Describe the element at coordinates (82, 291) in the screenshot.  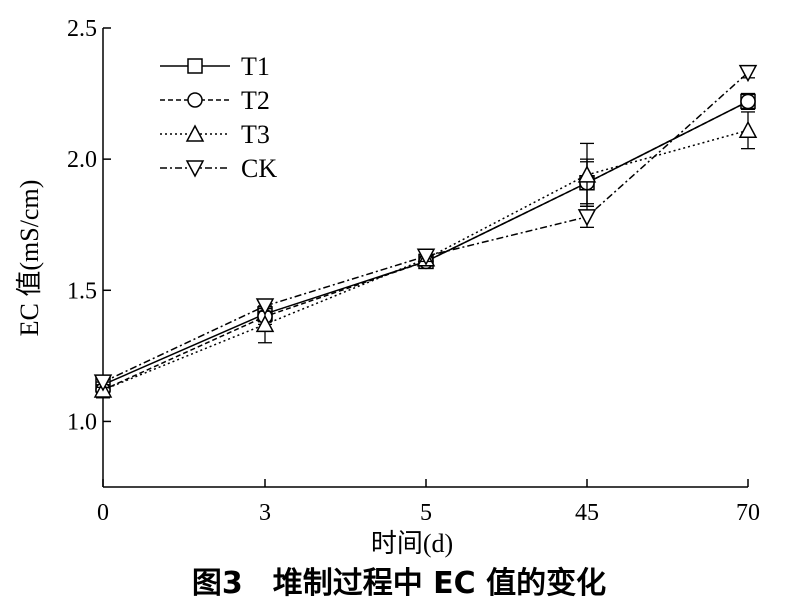
I see `y-tick-label: 1.5` at that location.